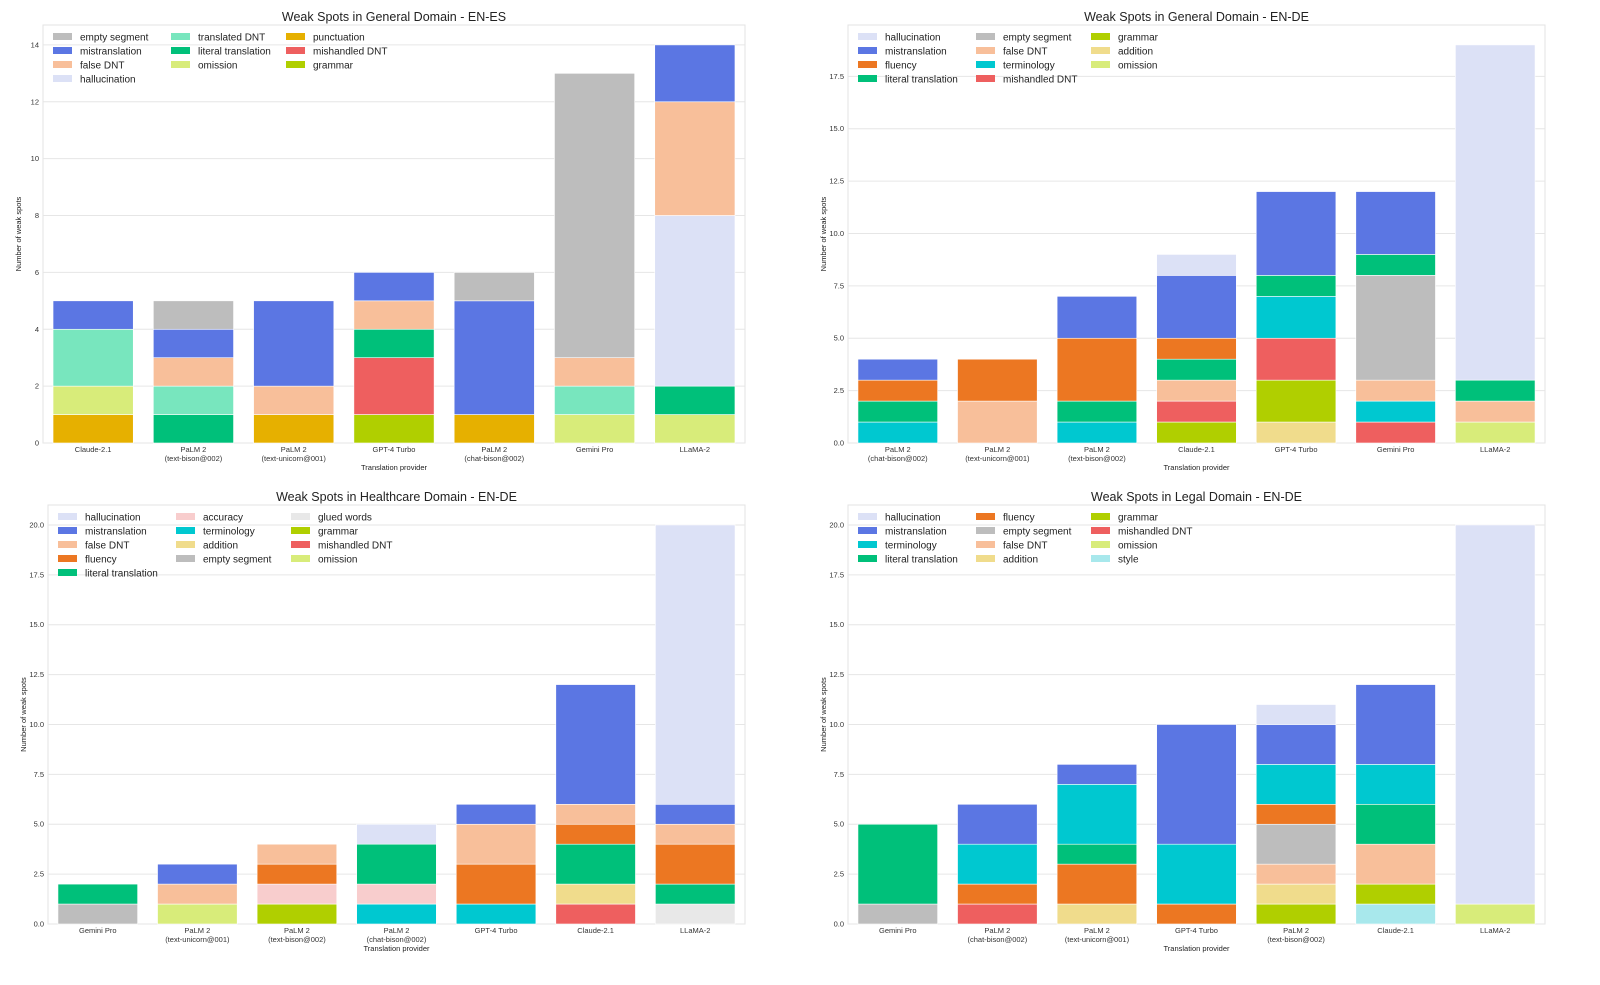 The width and height of the screenshot is (1600, 985). What do you see at coordinates (36, 674) in the screenshot?
I see `y-tick-label: 12.5` at bounding box center [36, 674].